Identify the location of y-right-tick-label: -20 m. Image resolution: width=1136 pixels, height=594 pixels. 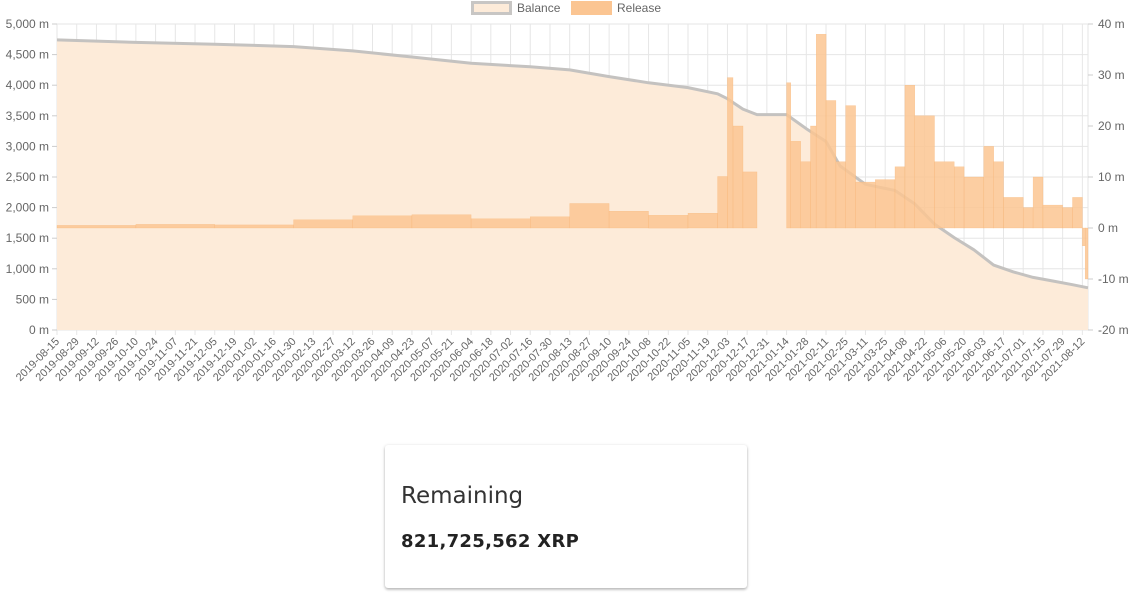
(1113, 330).